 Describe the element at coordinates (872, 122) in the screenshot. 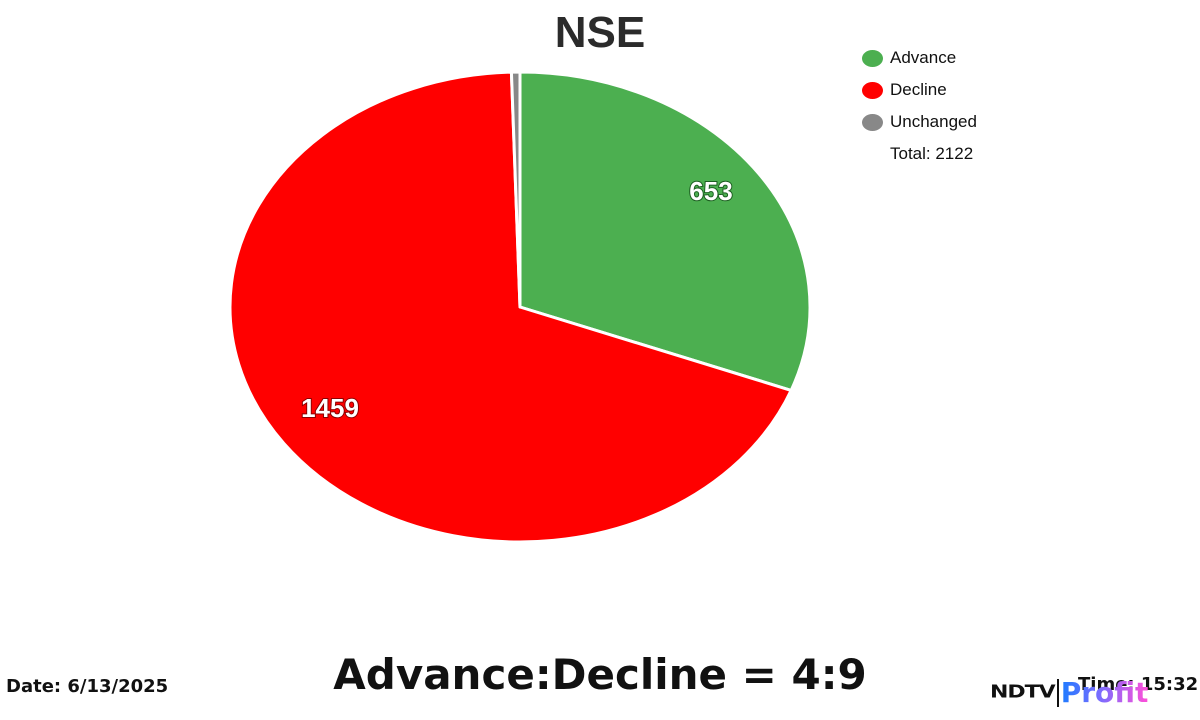

I see `unchanged-swatch-icon` at that location.